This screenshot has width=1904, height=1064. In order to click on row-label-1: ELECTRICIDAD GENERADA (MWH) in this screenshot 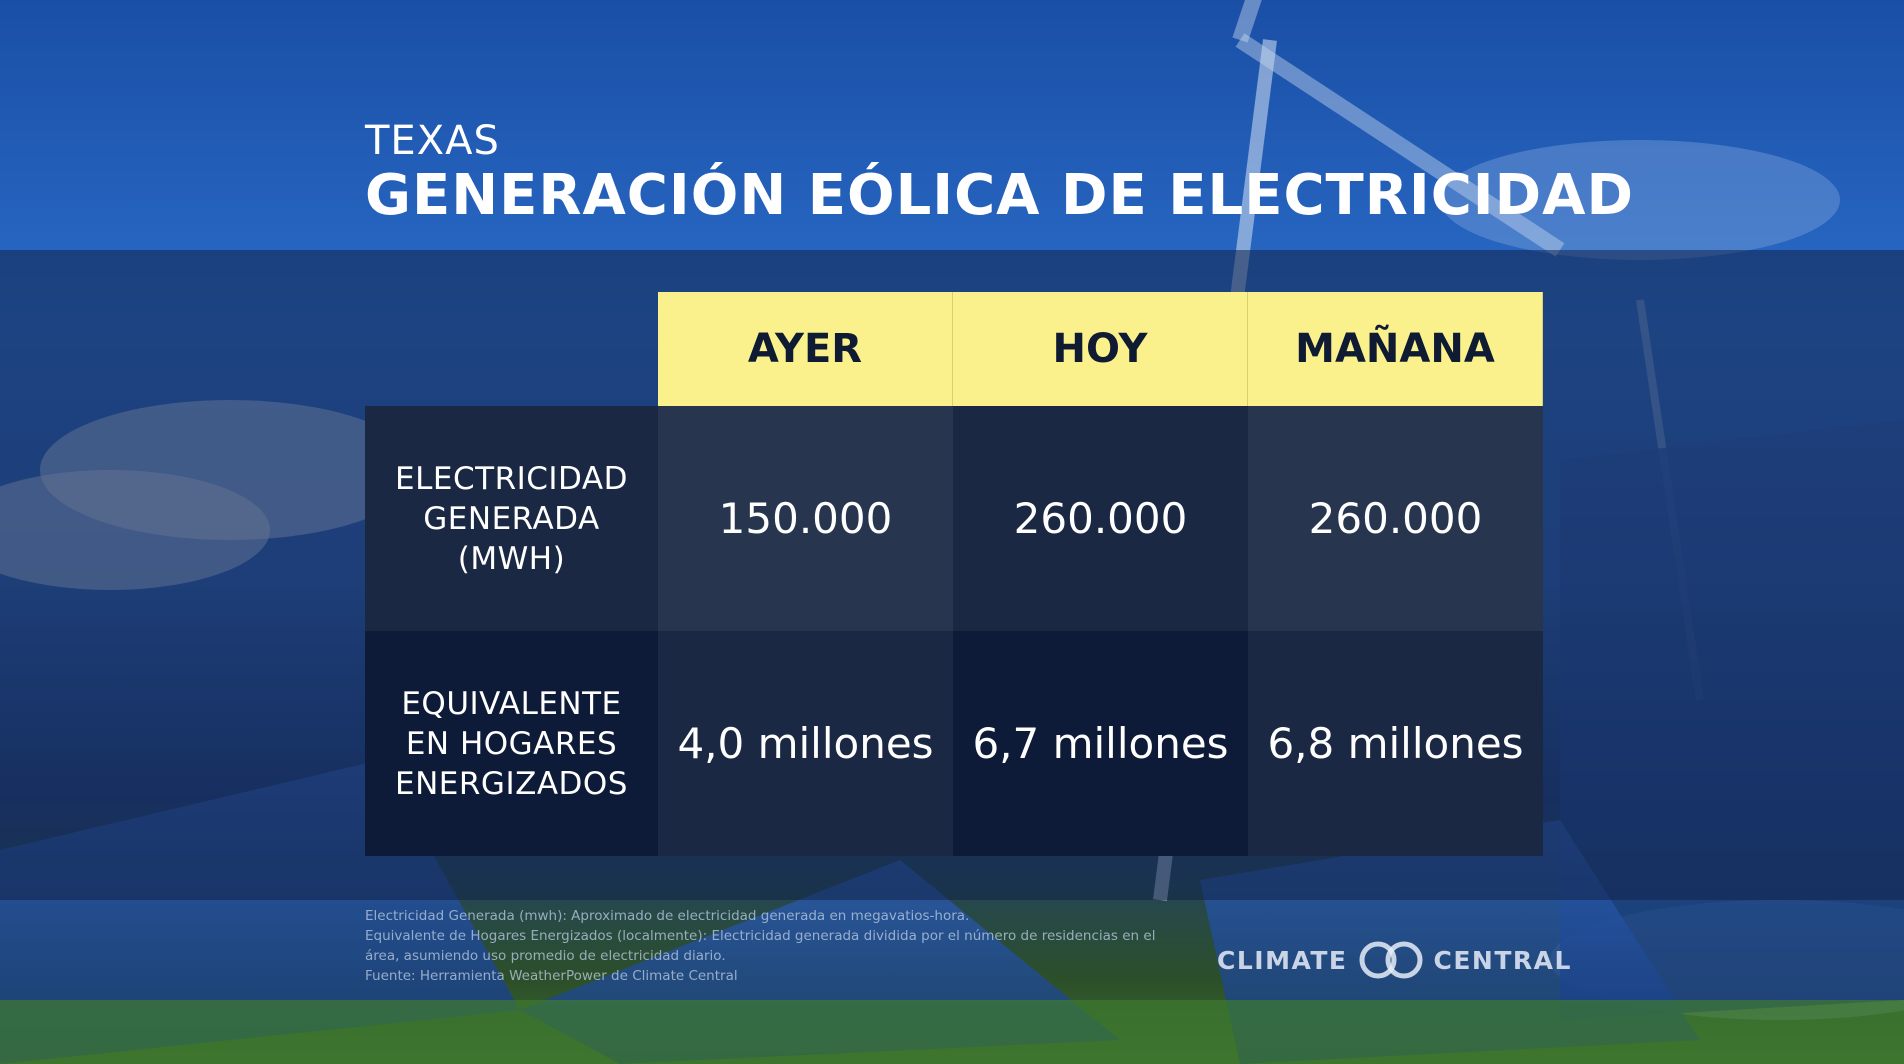, I will do `click(511, 518)`.